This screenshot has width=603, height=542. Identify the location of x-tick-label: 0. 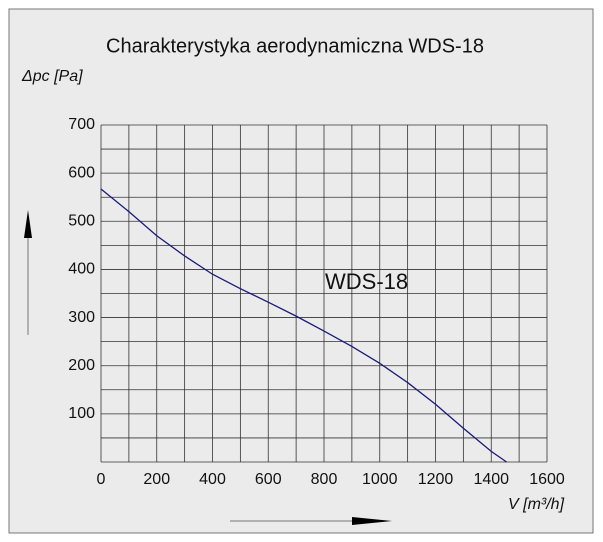
(101, 479).